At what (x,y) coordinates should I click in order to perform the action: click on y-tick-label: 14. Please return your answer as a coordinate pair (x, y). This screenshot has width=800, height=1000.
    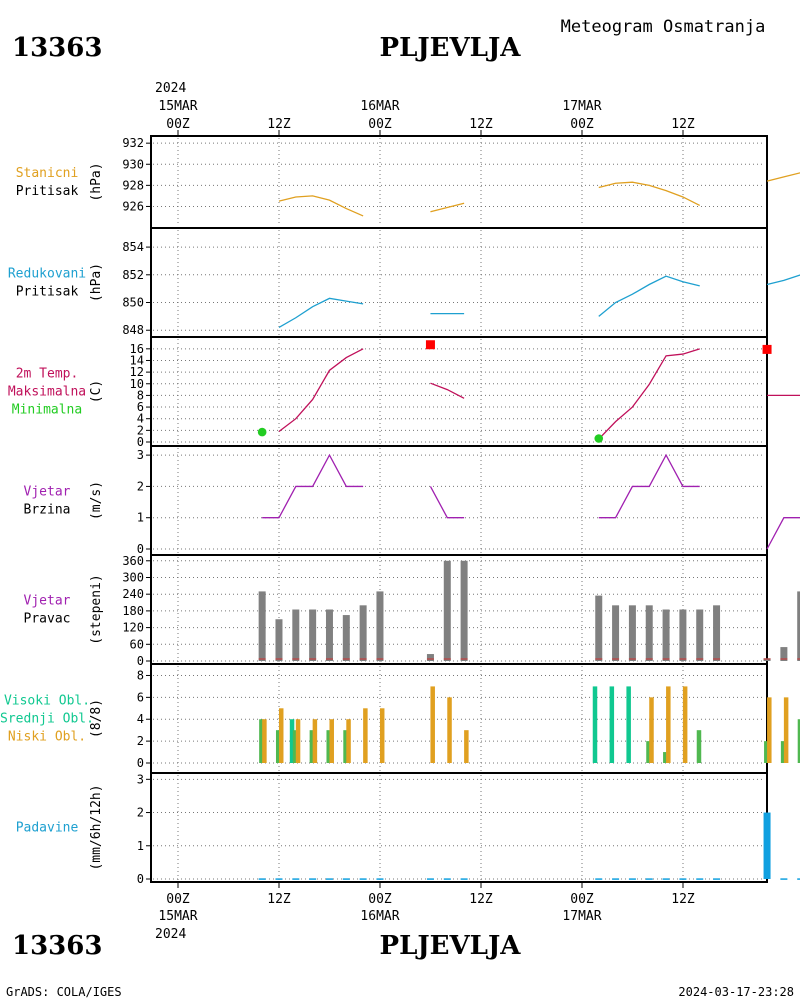
    Looking at the image, I should click on (137, 360).